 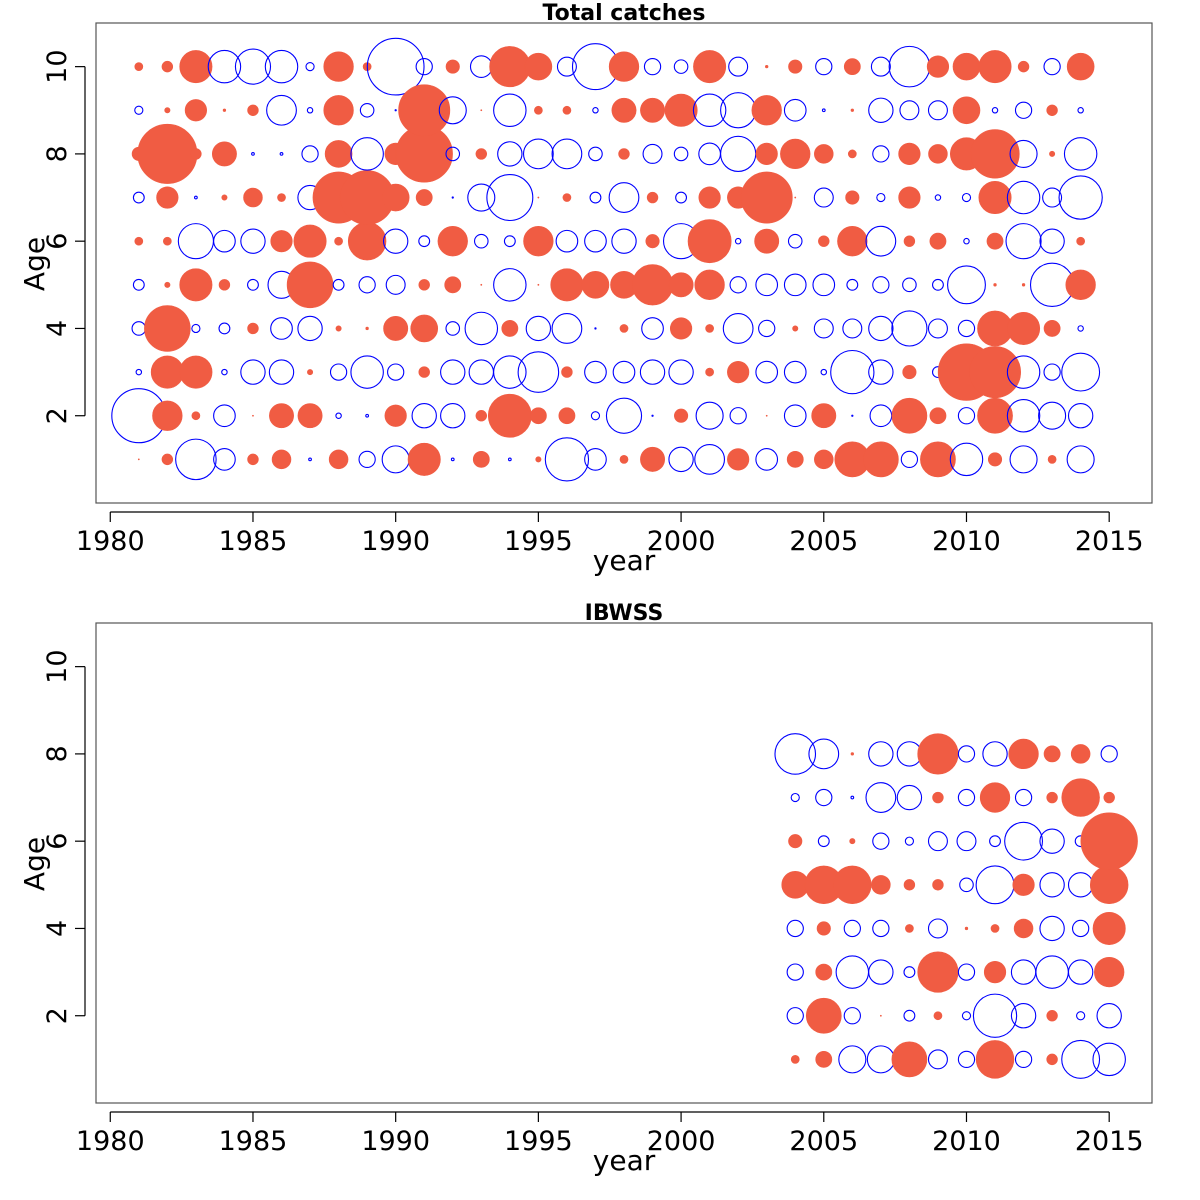 What do you see at coordinates (538, 1141) in the screenshot?
I see `x-tick-label: 1995` at bounding box center [538, 1141].